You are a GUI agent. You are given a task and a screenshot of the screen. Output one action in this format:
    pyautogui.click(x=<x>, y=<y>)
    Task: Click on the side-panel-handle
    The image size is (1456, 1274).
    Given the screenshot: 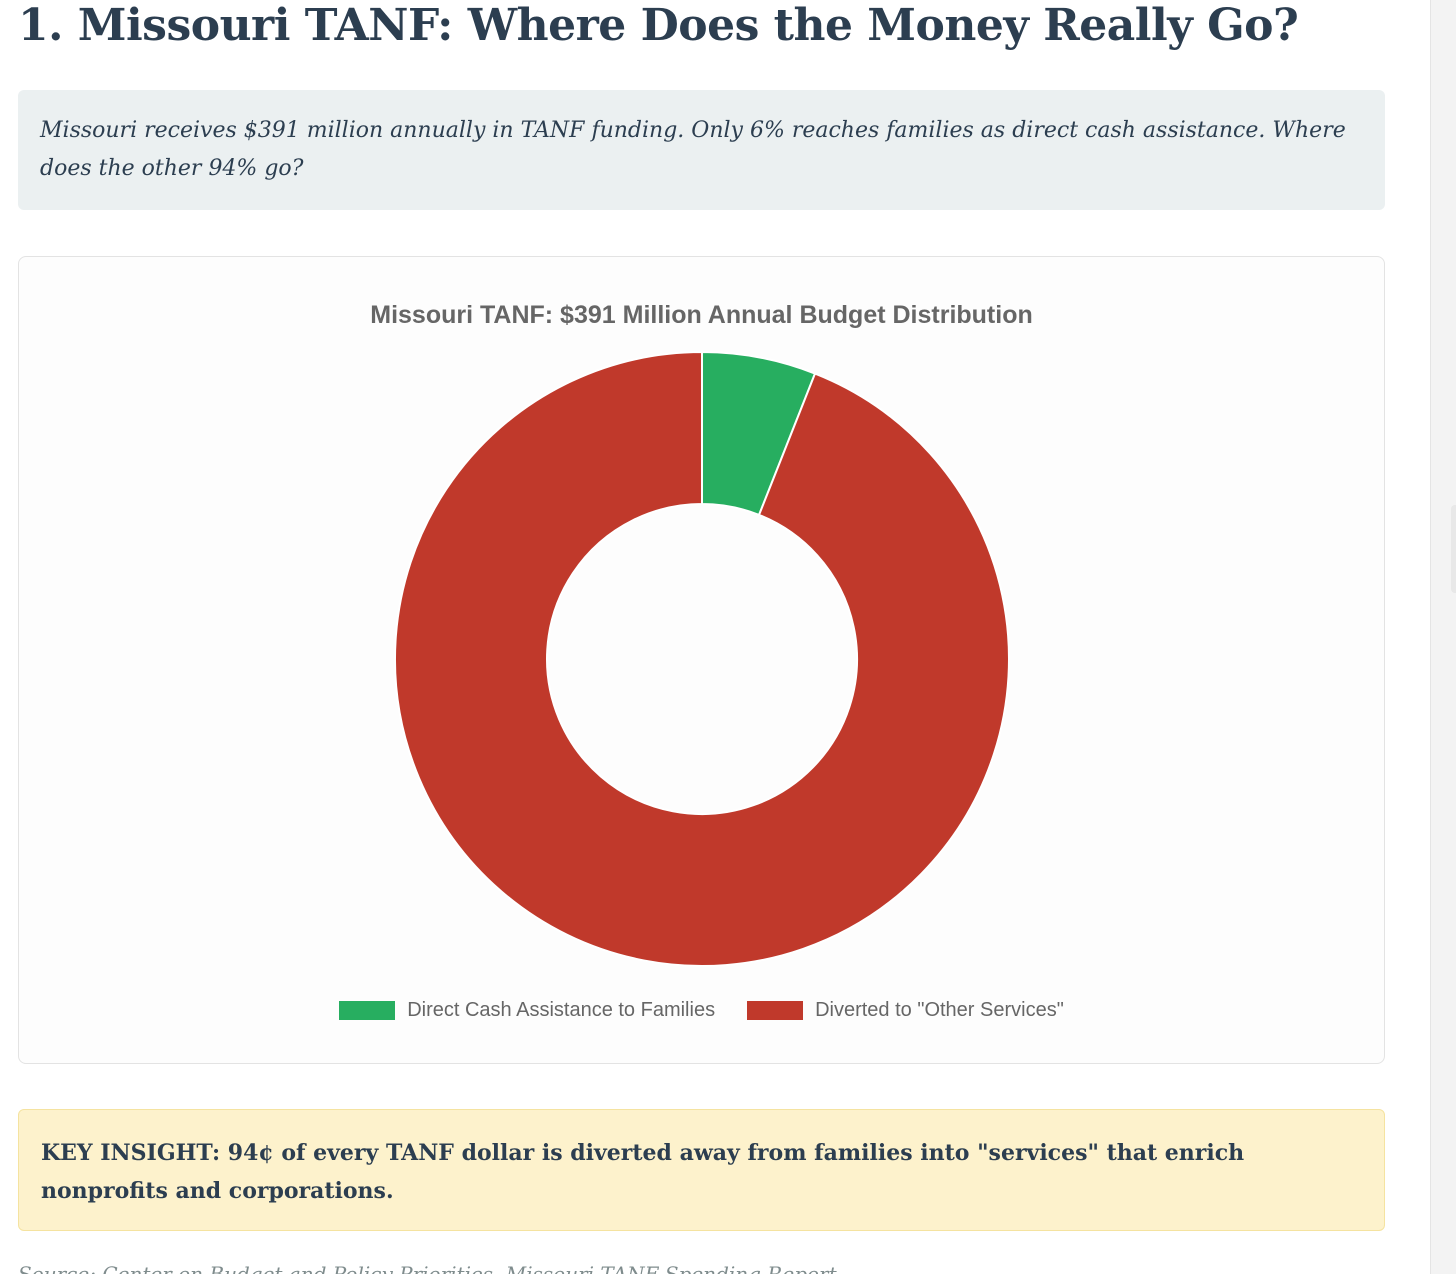 What is the action you would take?
    pyautogui.click(x=1453, y=549)
    